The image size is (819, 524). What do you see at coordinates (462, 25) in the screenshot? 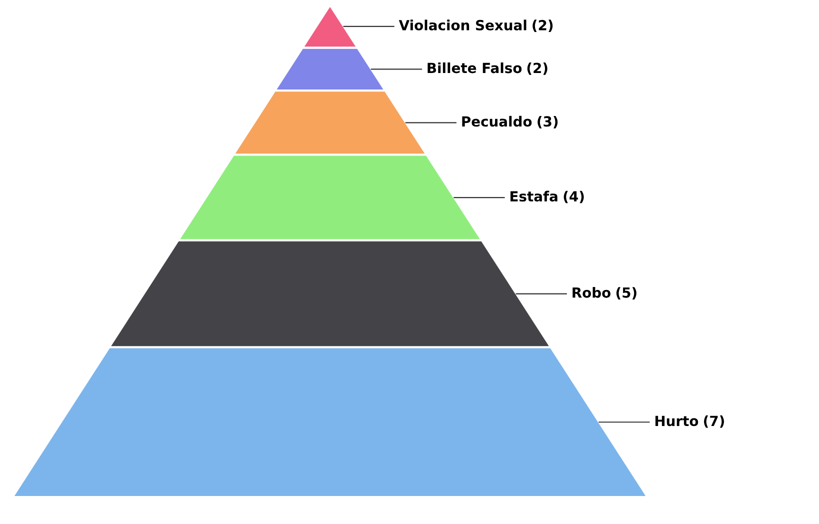
I see `category-label: Violacion Sexual` at bounding box center [462, 25].